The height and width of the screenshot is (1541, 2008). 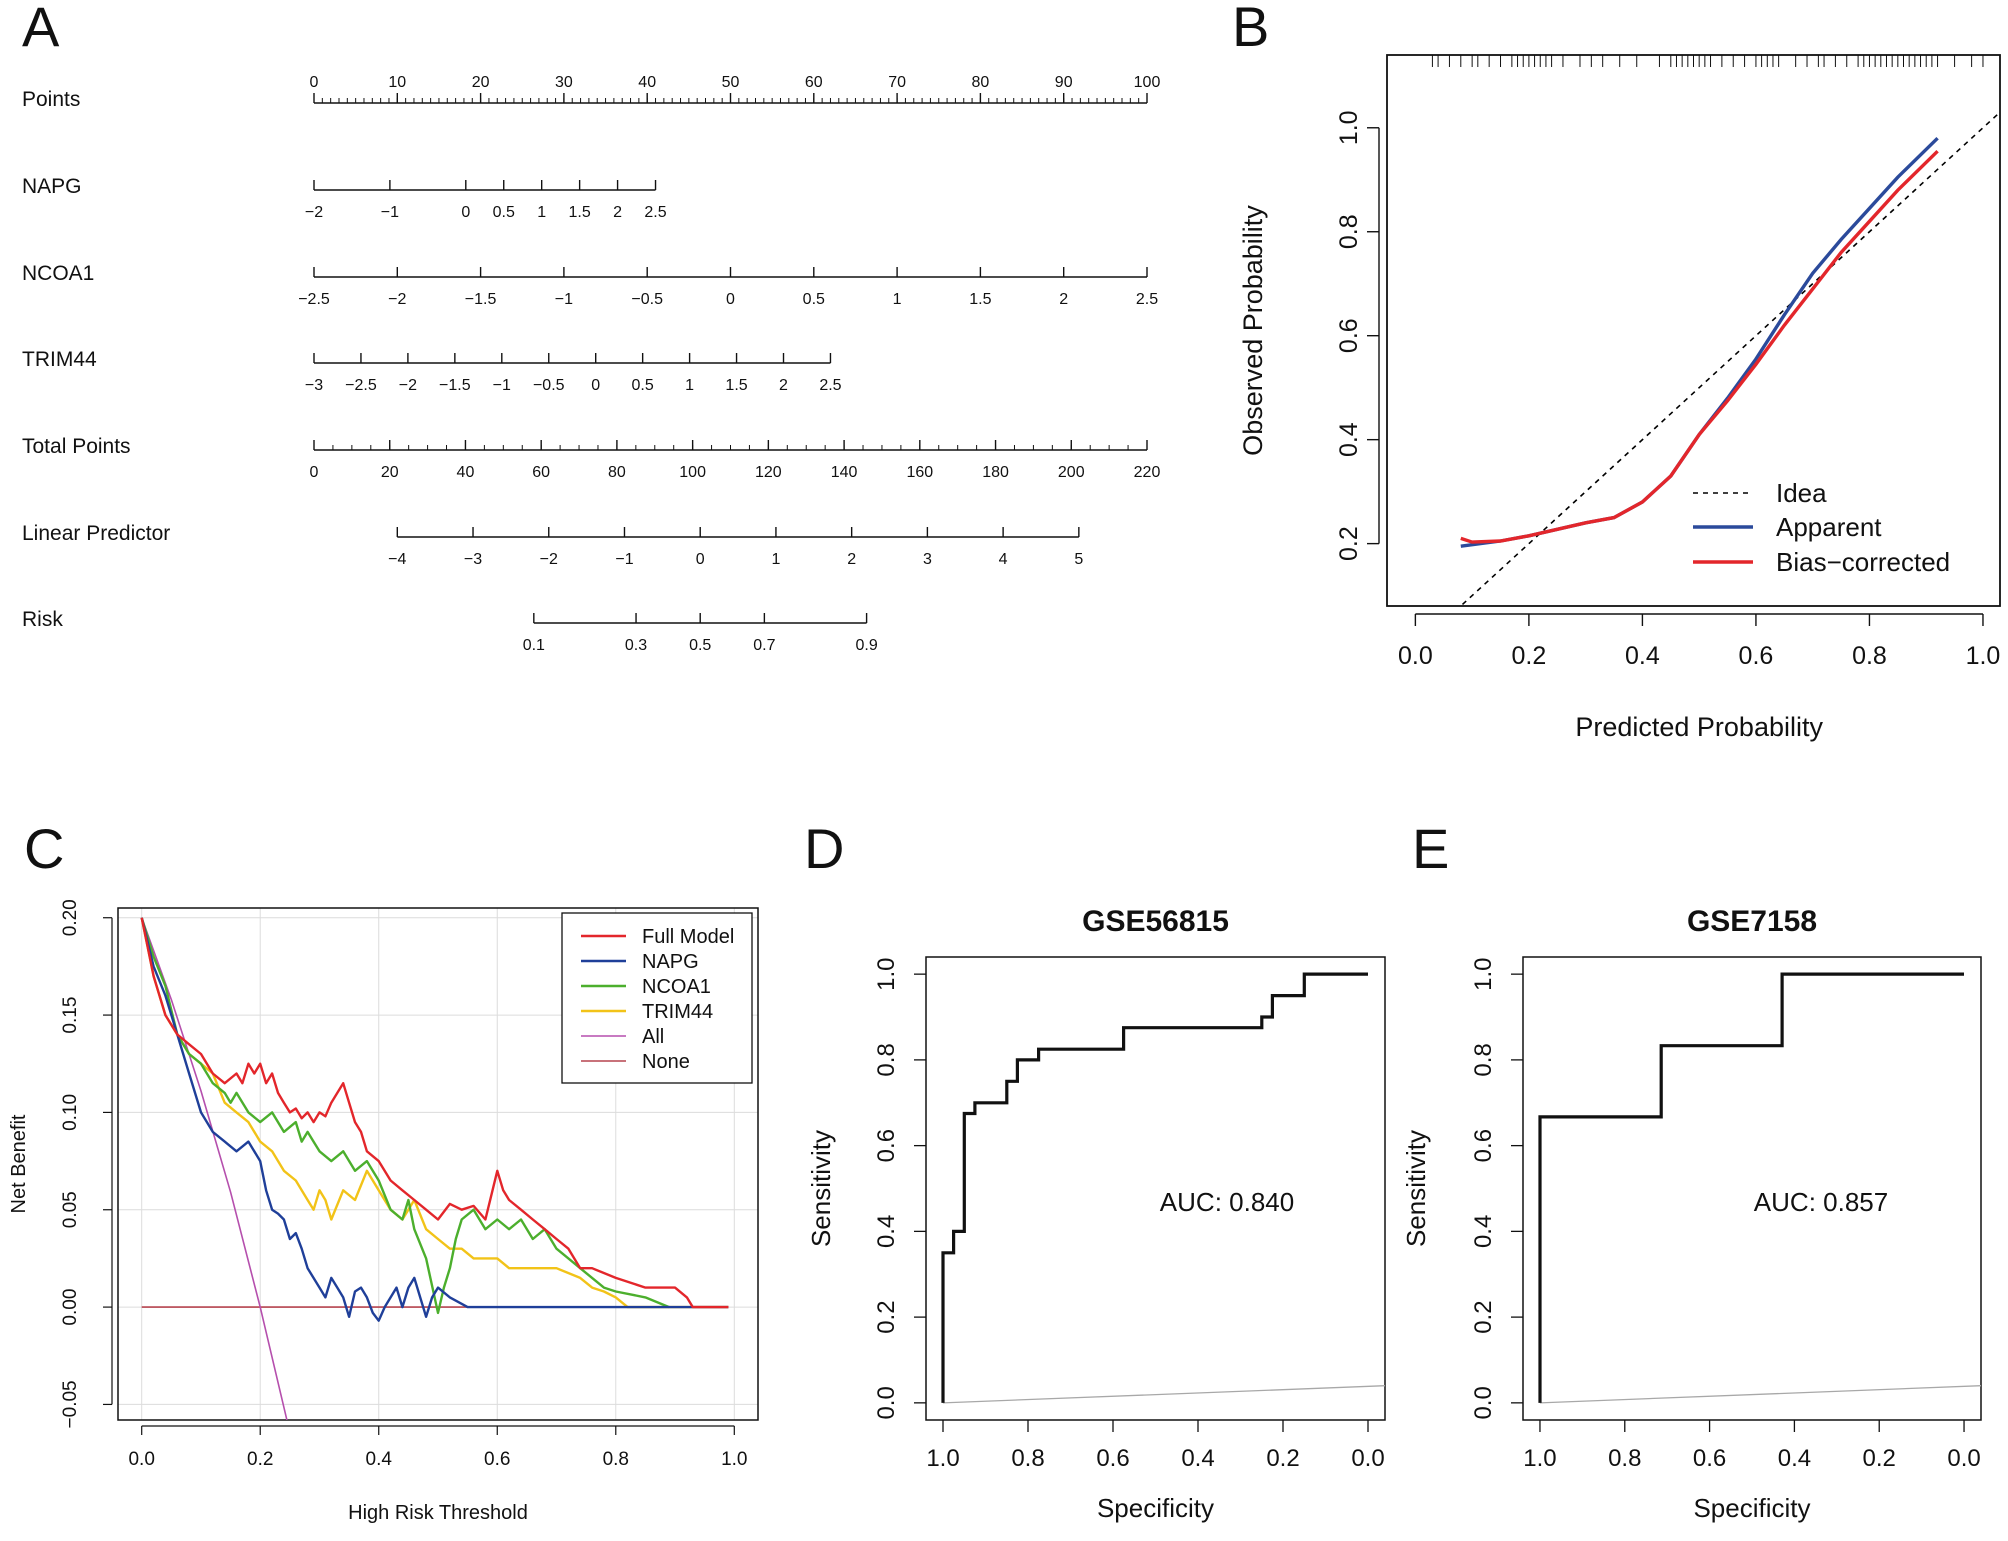 I want to click on calibration-legend-label-idea: Idea, so click(x=1801, y=493).